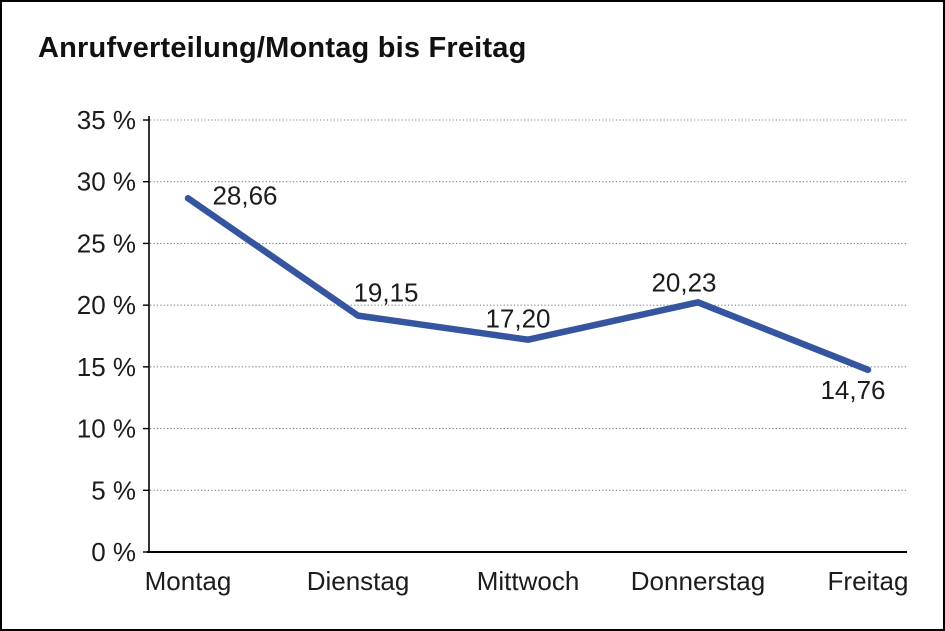 This screenshot has width=945, height=631. What do you see at coordinates (106, 182) in the screenshot?
I see `y-tick-label: 30 %` at bounding box center [106, 182].